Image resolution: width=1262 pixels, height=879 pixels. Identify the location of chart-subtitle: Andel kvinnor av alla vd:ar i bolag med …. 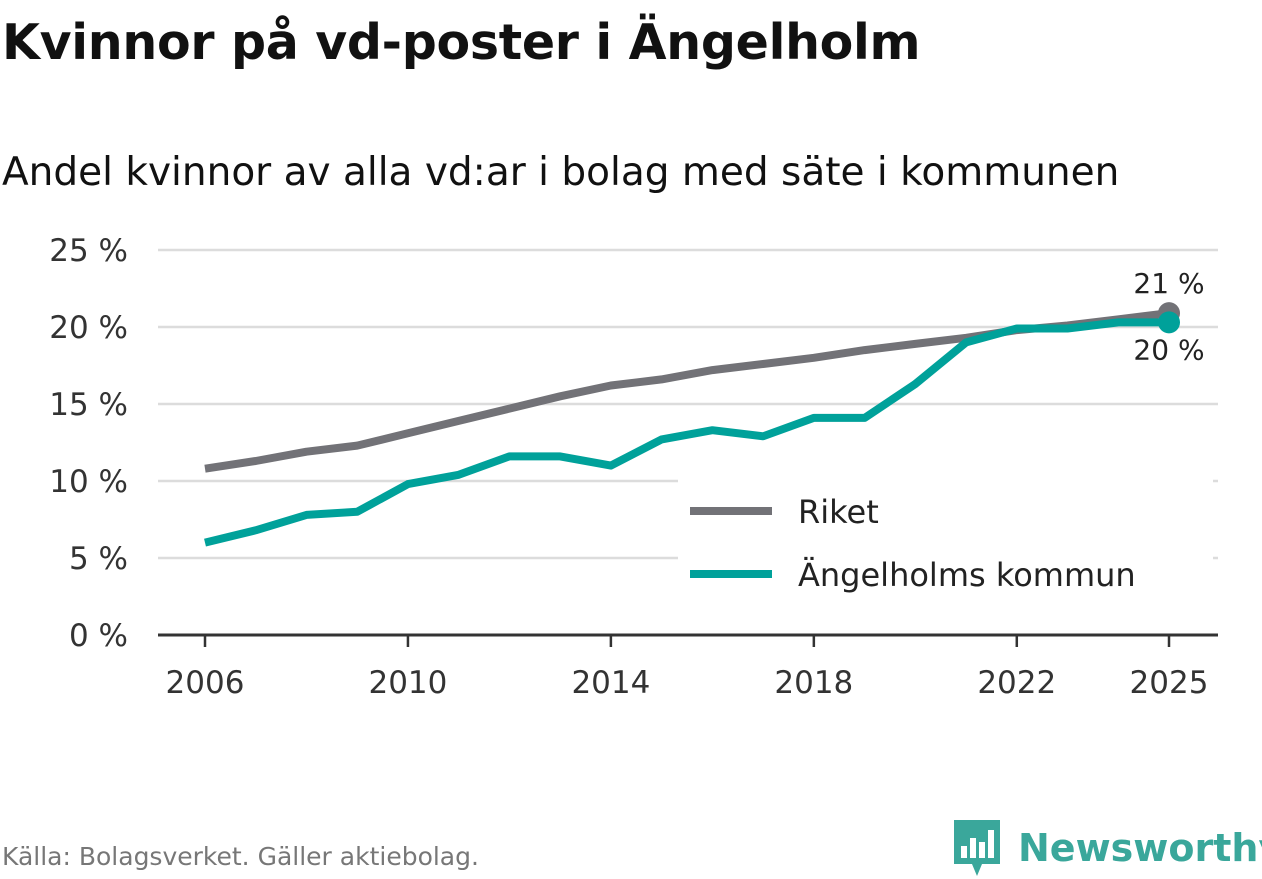
(561, 172).